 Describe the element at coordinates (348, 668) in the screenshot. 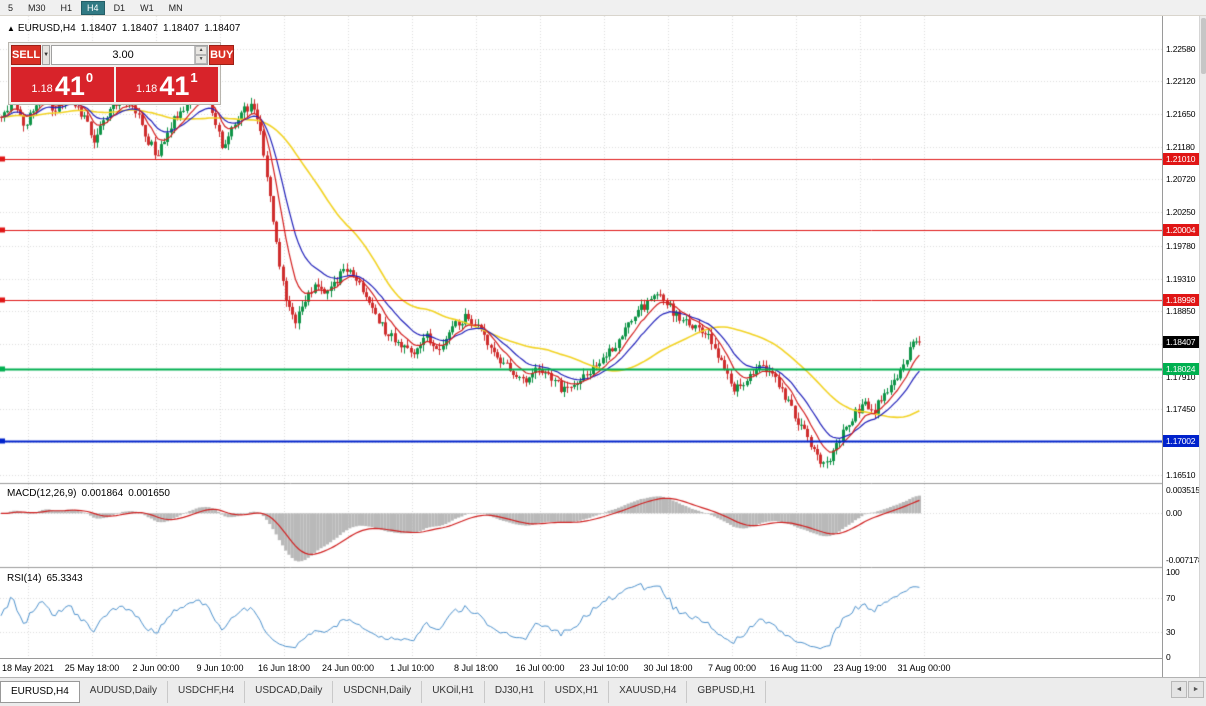

I see `time-axis-label: 24 Jun 00:00` at that location.